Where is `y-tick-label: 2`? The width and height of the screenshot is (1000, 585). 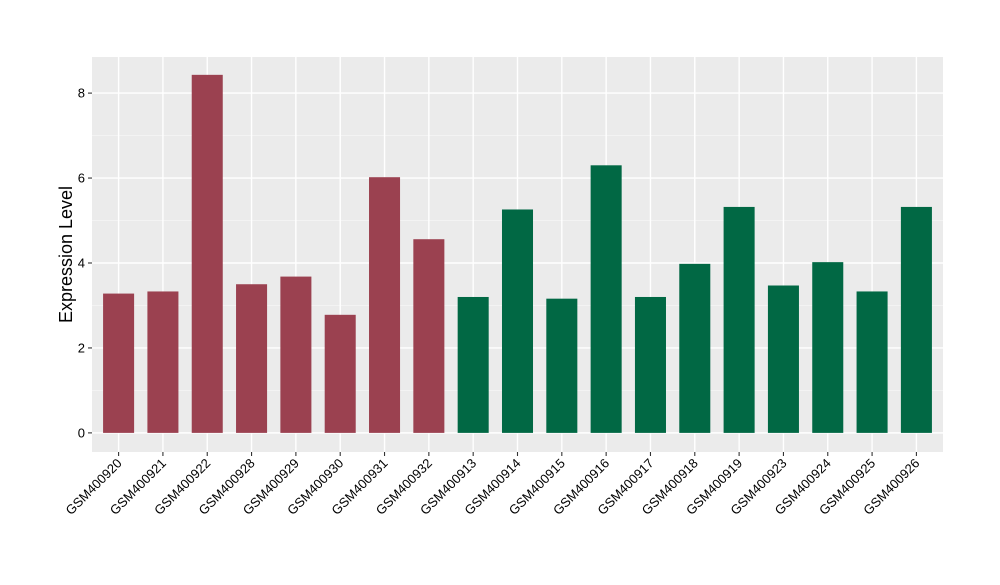
y-tick-label: 2 is located at coordinates (81, 347).